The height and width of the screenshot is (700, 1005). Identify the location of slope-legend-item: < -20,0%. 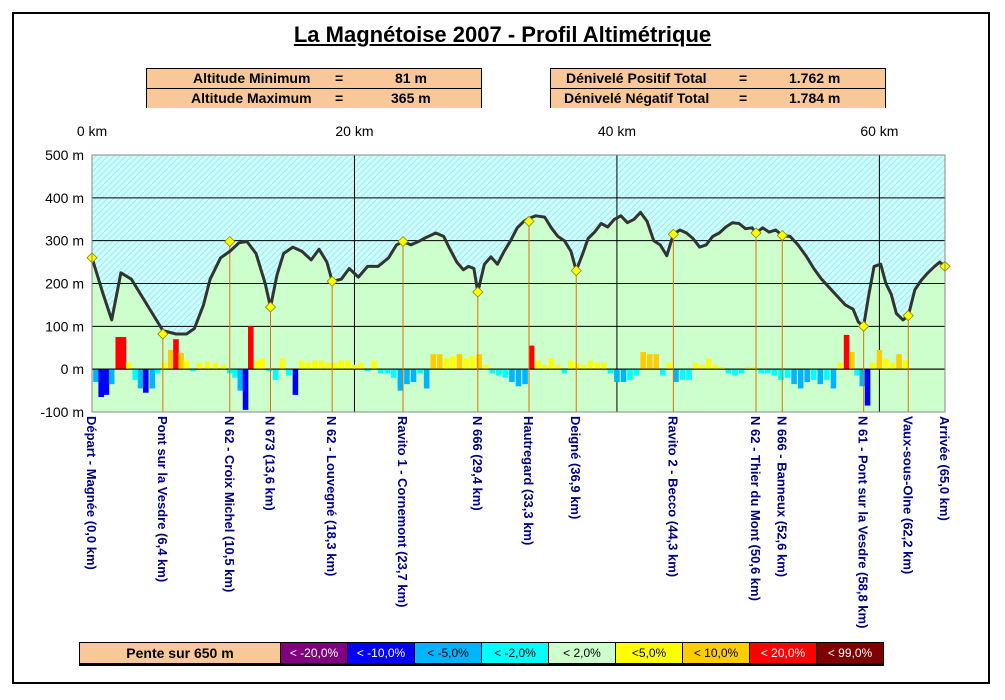
(314, 653).